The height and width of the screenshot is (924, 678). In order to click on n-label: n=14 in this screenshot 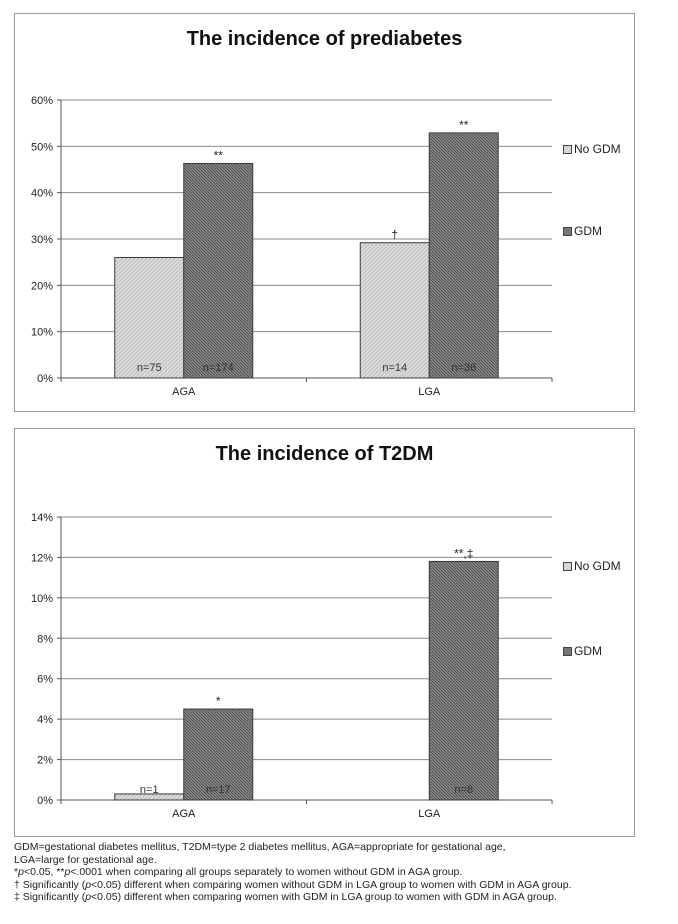, I will do `click(394, 368)`.